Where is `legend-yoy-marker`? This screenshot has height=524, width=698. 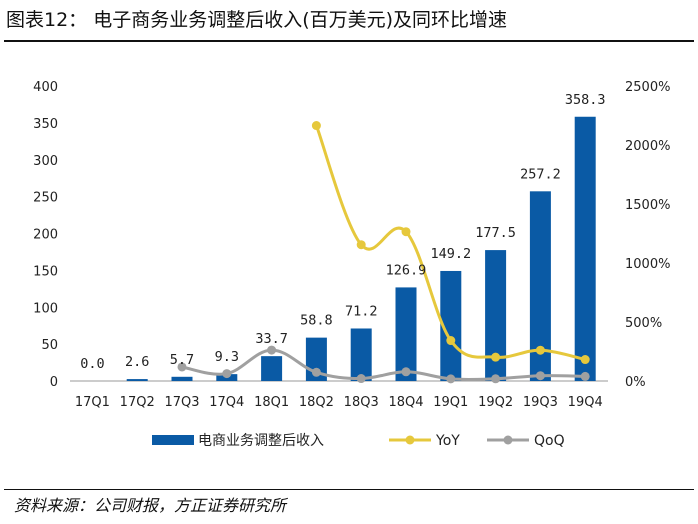
legend-yoy-marker is located at coordinates (410, 440).